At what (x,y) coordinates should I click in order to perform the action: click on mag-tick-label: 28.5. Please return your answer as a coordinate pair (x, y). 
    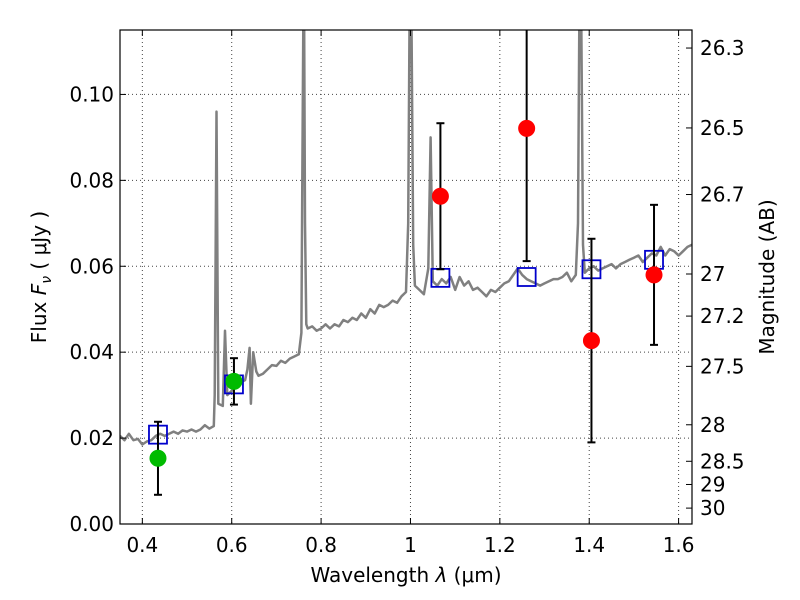
    Looking at the image, I should click on (722, 461).